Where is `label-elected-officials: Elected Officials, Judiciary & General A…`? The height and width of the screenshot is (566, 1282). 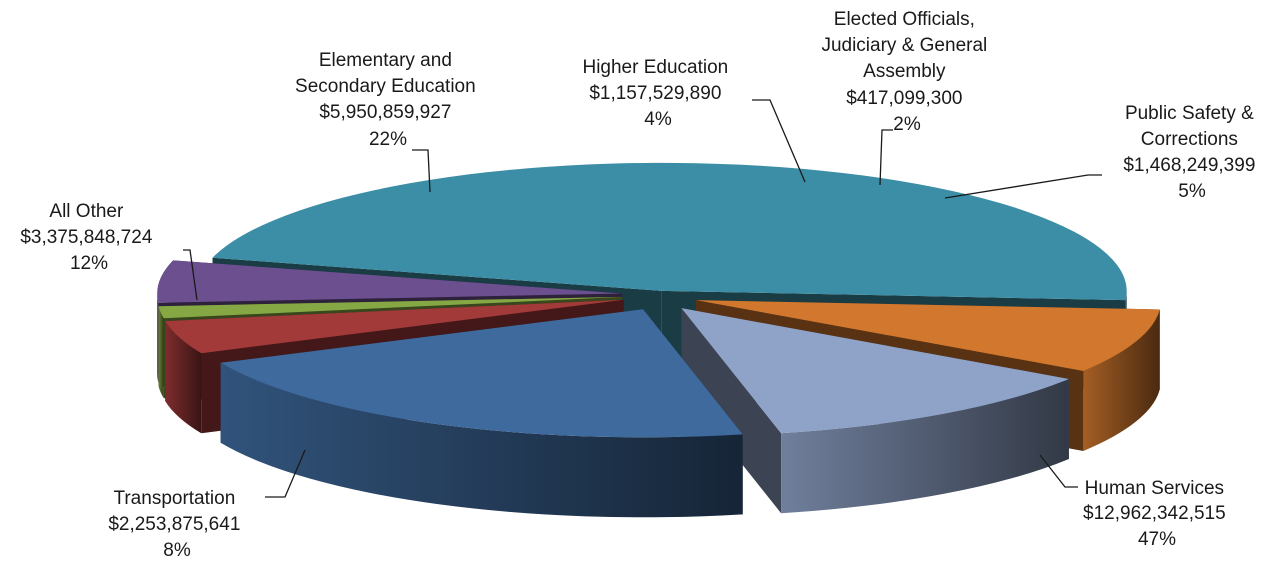 label-elected-officials: Elected Officials, Judiciary & General A… is located at coordinates (906, 72).